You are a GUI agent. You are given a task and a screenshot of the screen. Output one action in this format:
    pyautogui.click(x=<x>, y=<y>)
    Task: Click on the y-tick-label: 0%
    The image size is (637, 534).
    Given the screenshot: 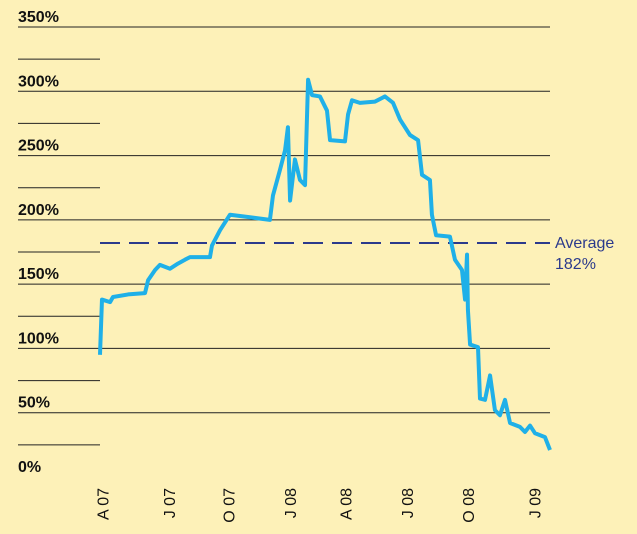 What is the action you would take?
    pyautogui.click(x=29, y=467)
    